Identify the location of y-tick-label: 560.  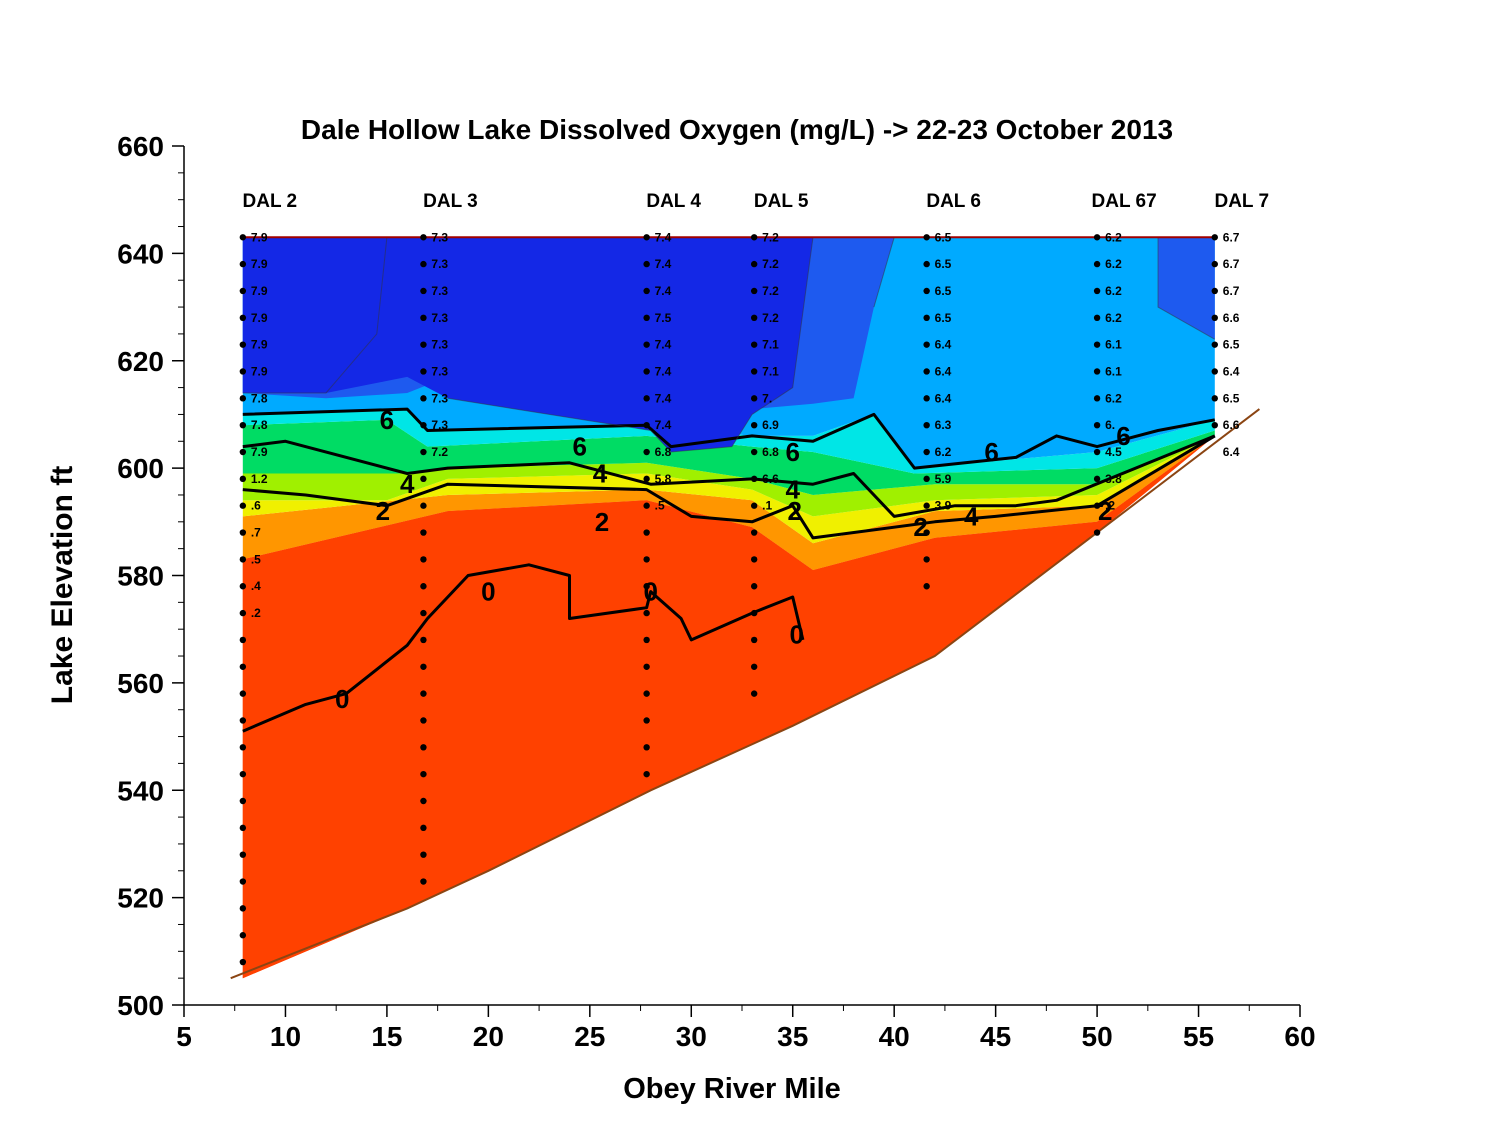
(140, 683).